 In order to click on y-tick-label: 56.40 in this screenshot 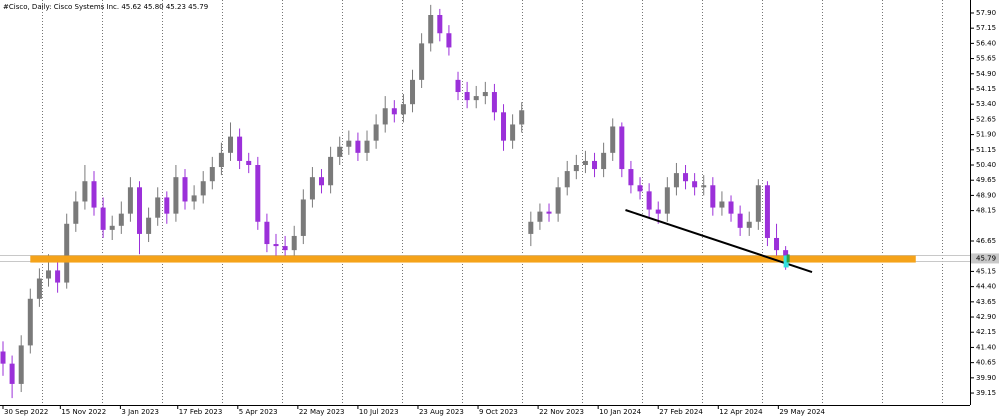, I will do `click(986, 43)`.